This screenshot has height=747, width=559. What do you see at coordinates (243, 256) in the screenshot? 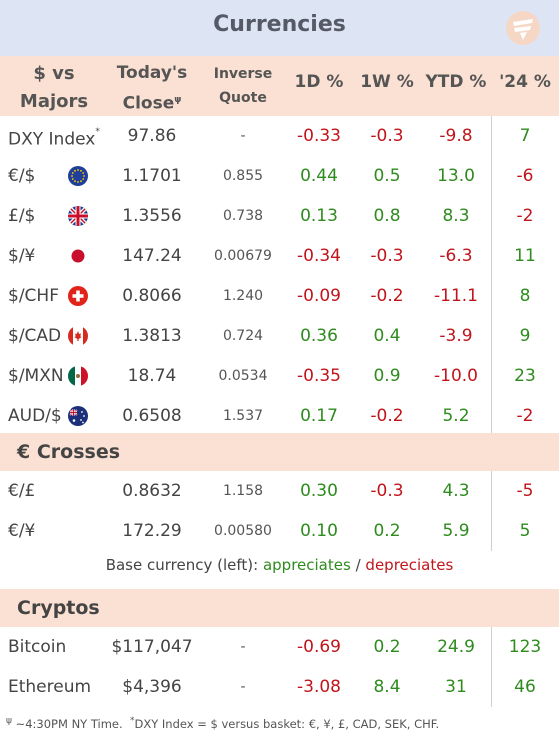
I see `cell-inverse: 0.00679` at bounding box center [243, 256].